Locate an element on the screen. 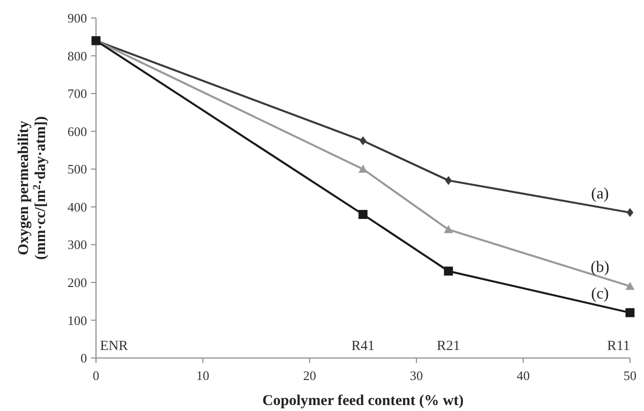 The height and width of the screenshot is (411, 644). x-axis-title: Copolymer feed content (% wt) is located at coordinates (363, 401).